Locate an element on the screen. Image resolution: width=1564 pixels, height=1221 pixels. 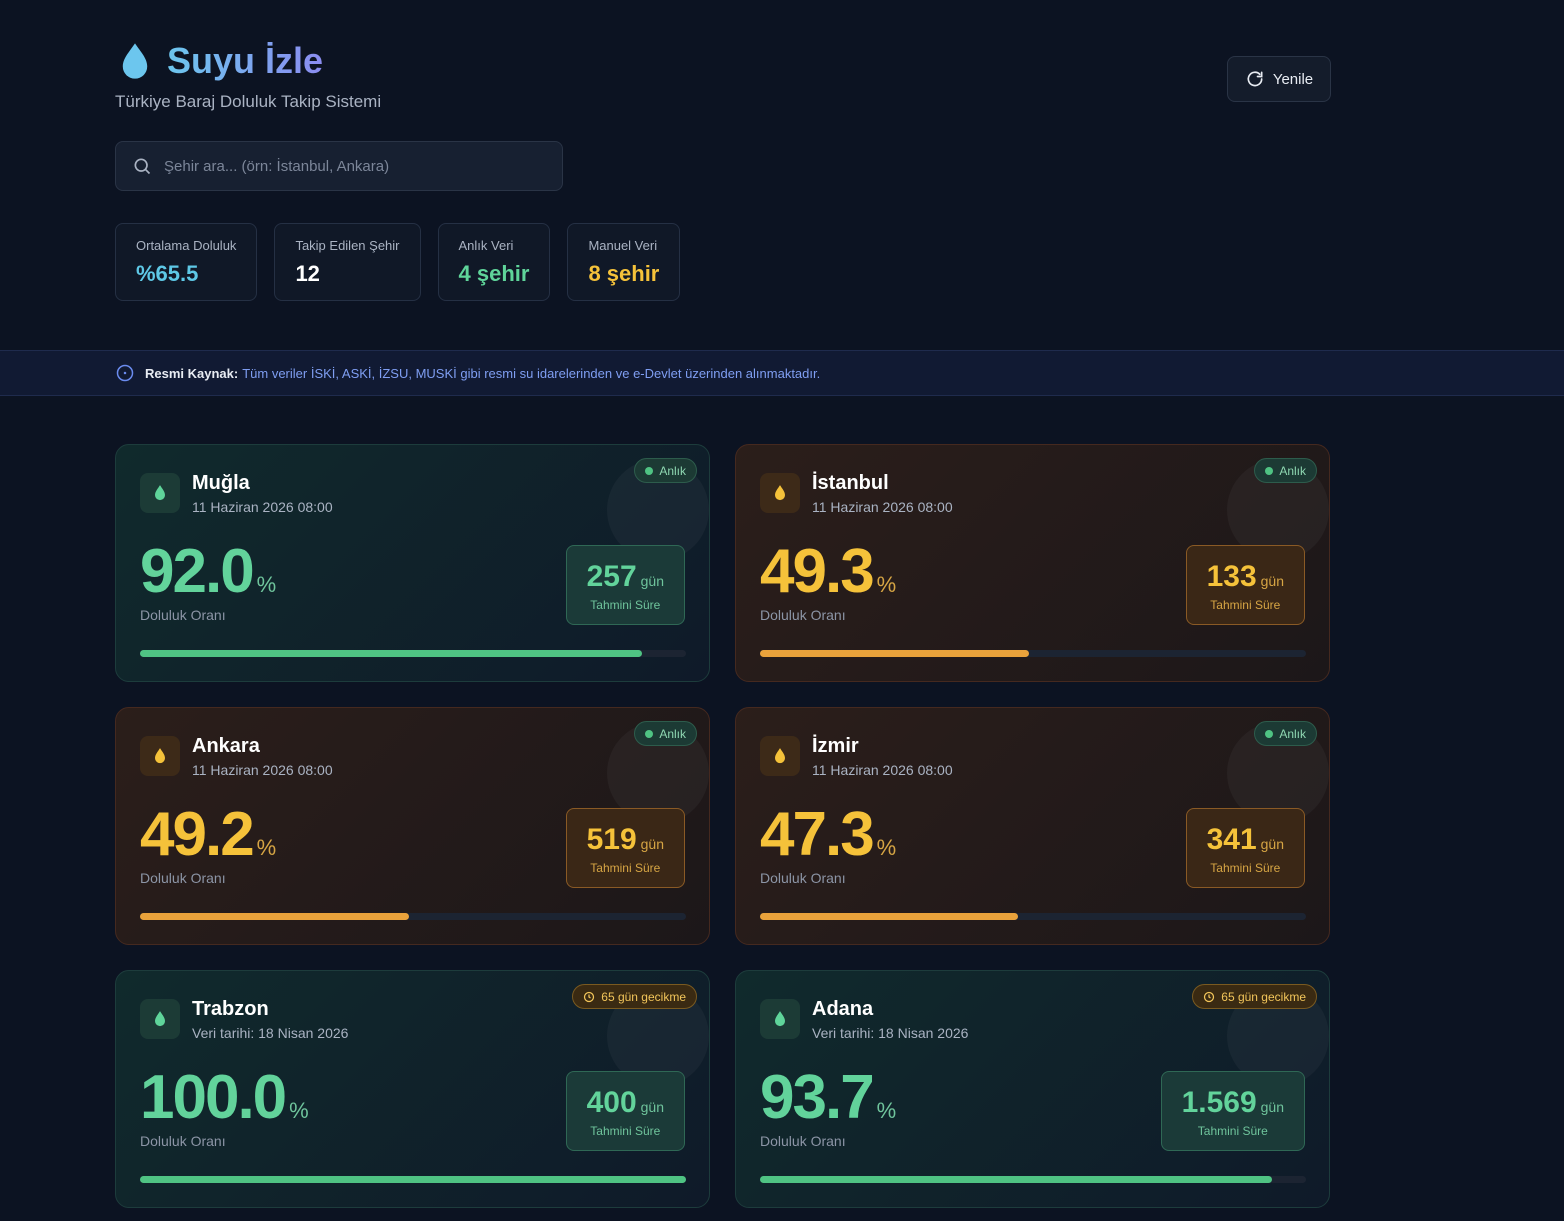
search-input: Şehir ara... (örn: İstanbul, Ankara) is located at coordinates (339, 166).